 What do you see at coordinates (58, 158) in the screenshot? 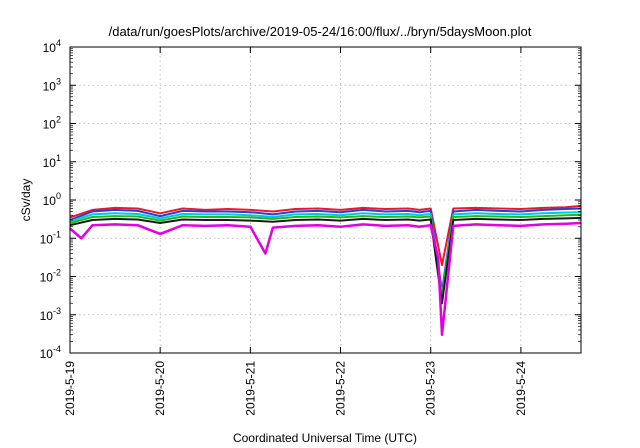
I see `y-tick-exponent: 1` at bounding box center [58, 158].